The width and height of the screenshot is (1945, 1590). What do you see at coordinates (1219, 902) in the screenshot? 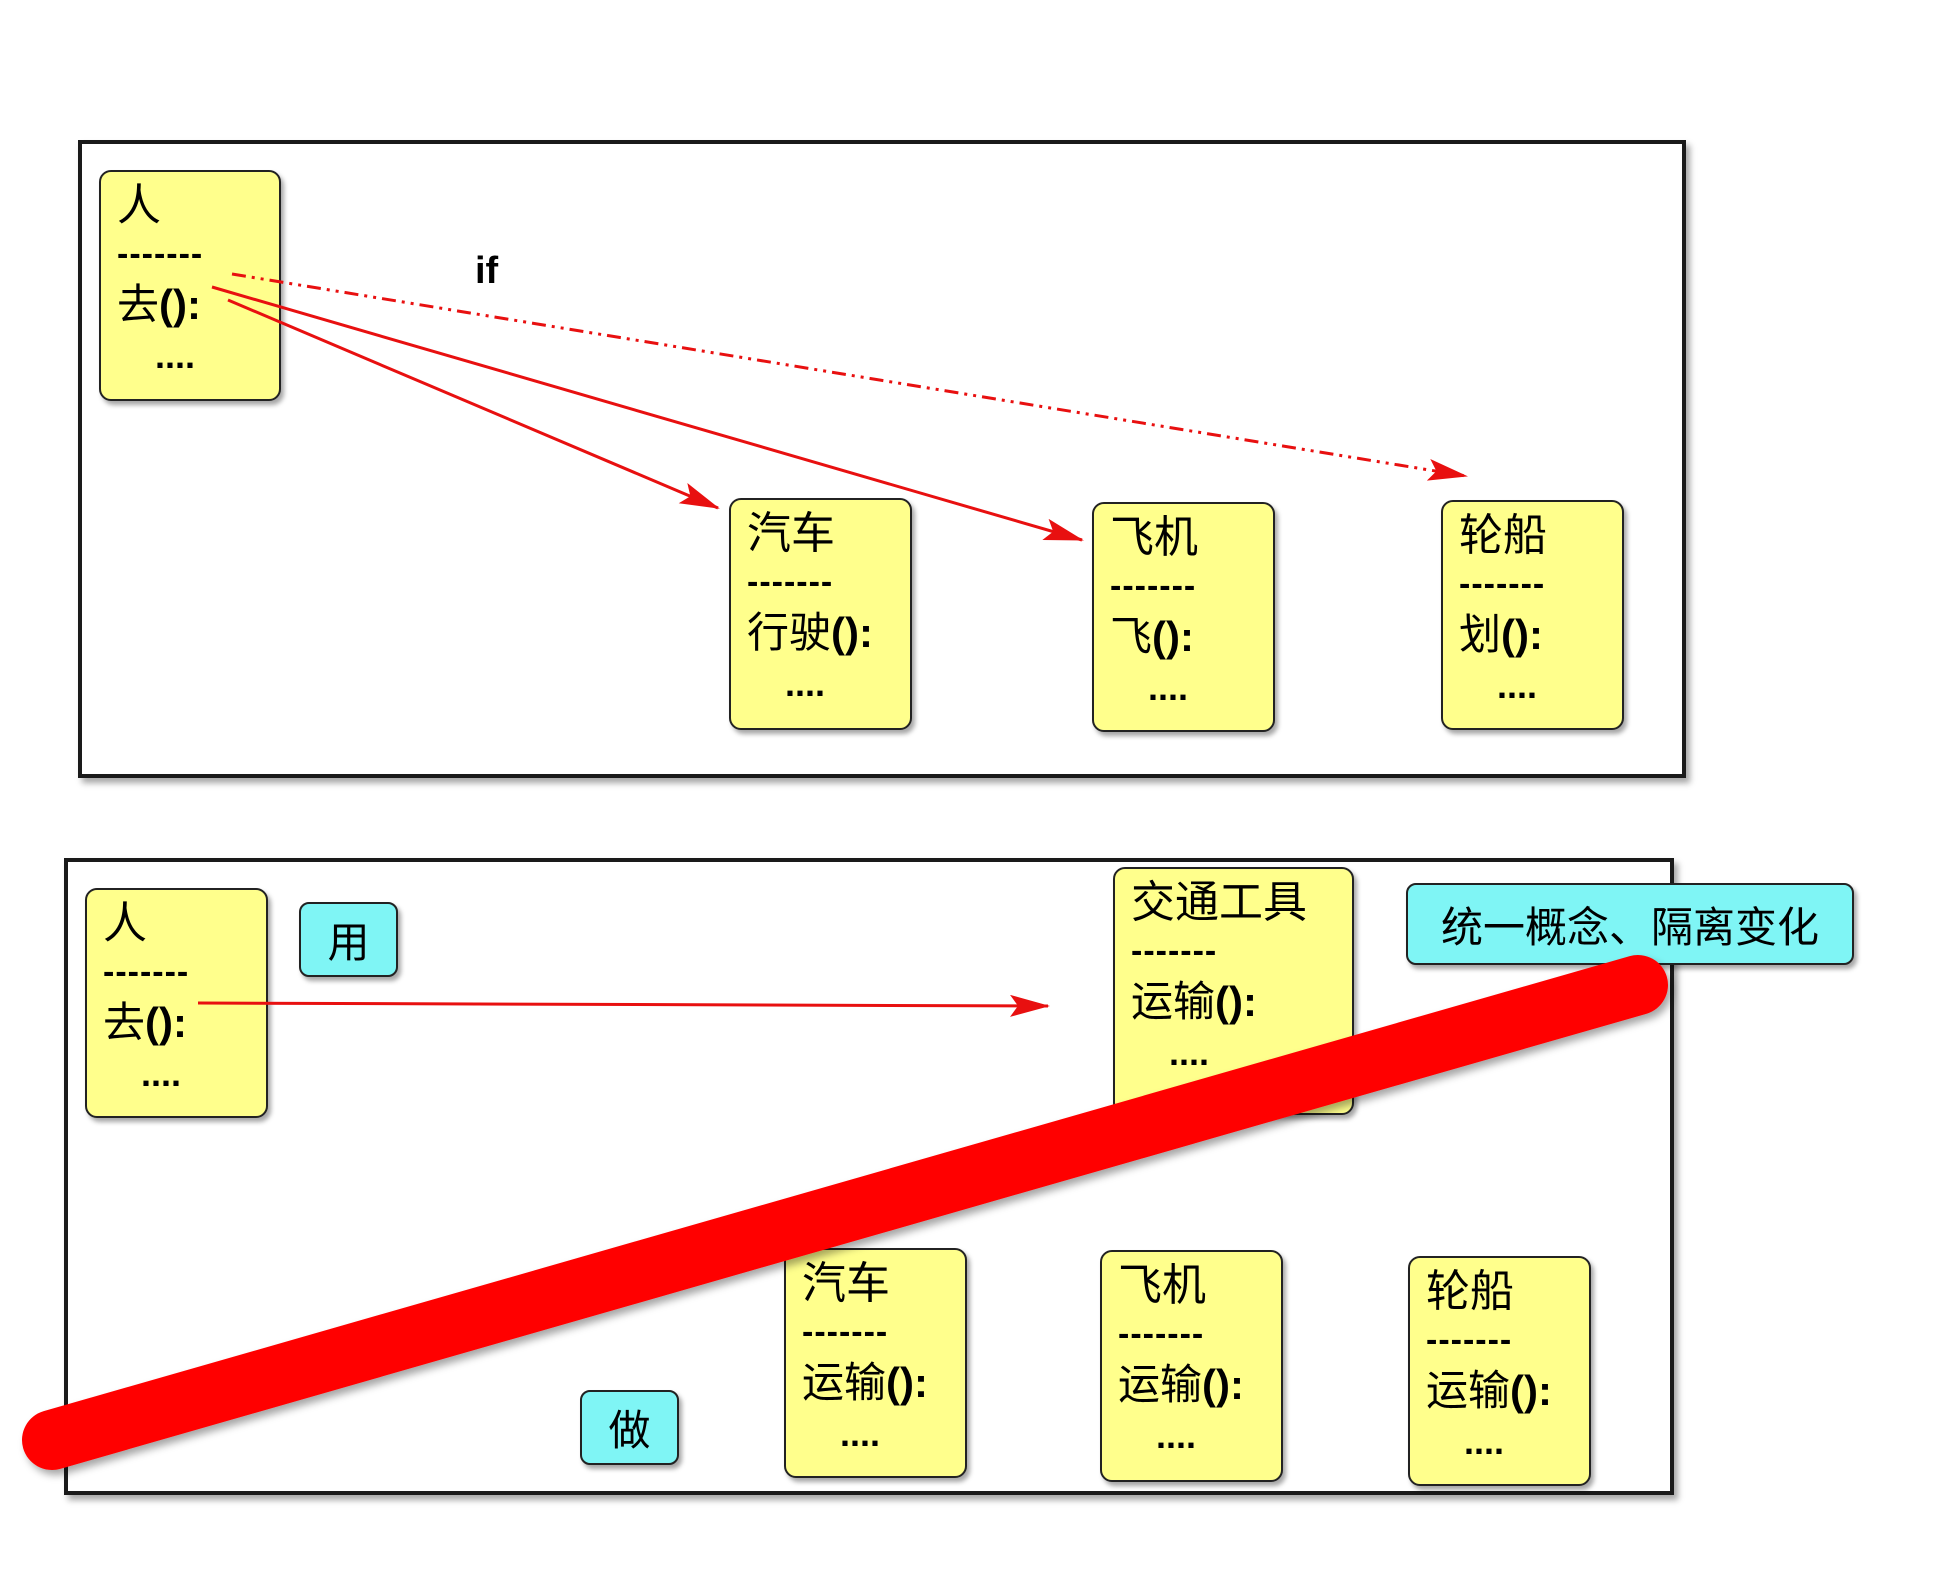
I see `class-name: 交通工具` at bounding box center [1219, 902].